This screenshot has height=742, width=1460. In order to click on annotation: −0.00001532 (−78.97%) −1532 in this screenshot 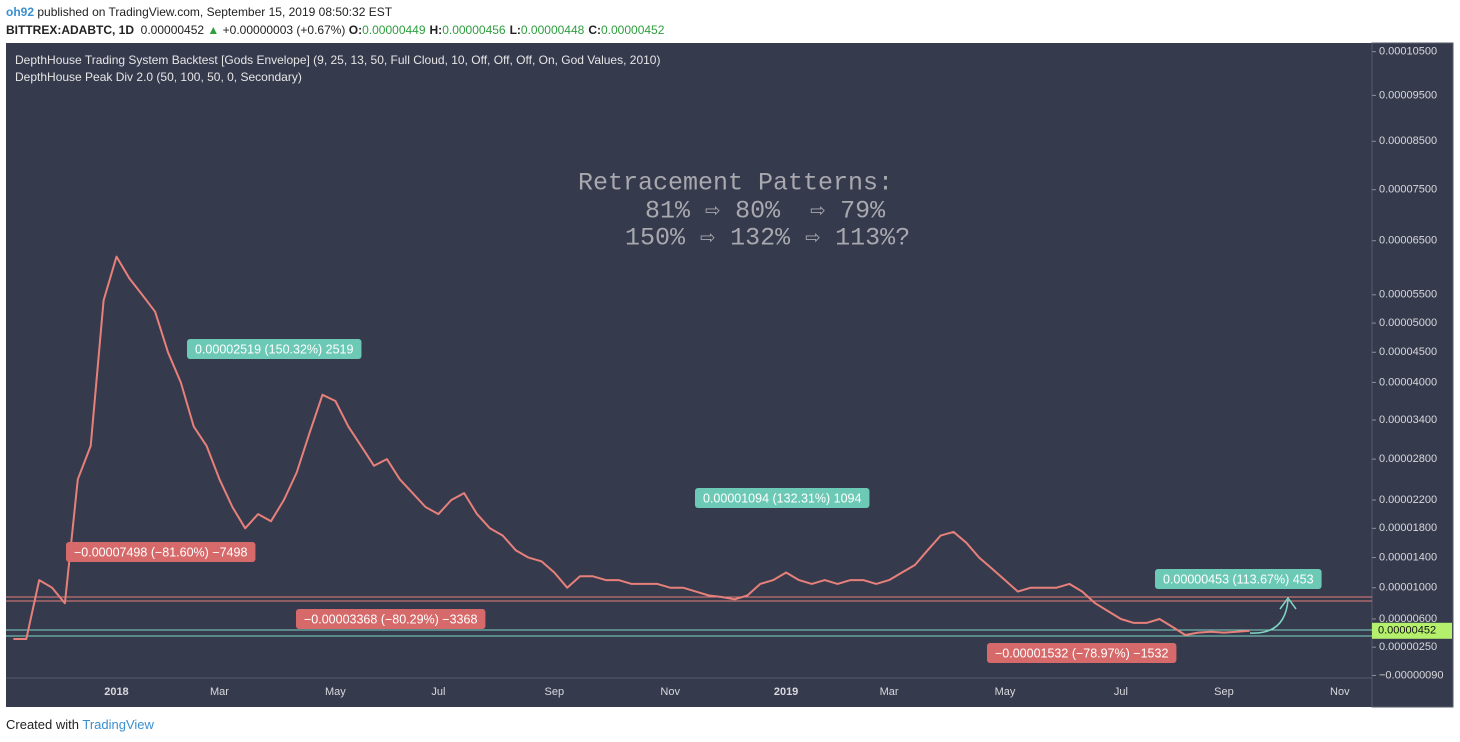, I will do `click(1082, 653)`.